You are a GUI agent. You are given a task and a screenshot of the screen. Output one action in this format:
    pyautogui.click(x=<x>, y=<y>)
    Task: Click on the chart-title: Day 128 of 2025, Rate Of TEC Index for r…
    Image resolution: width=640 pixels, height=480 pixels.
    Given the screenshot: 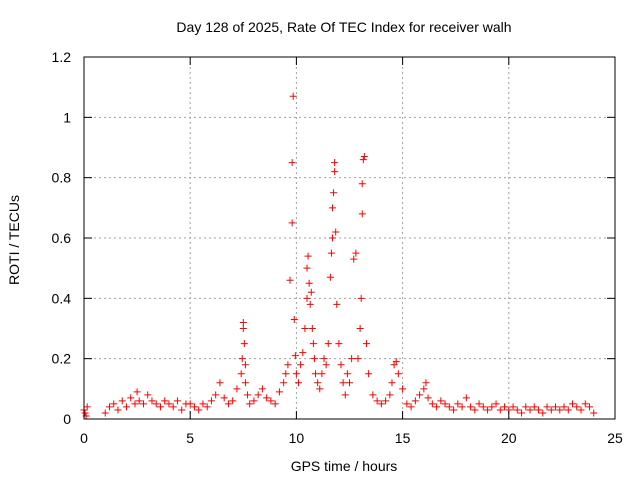 What is the action you would take?
    pyautogui.click(x=343, y=27)
    